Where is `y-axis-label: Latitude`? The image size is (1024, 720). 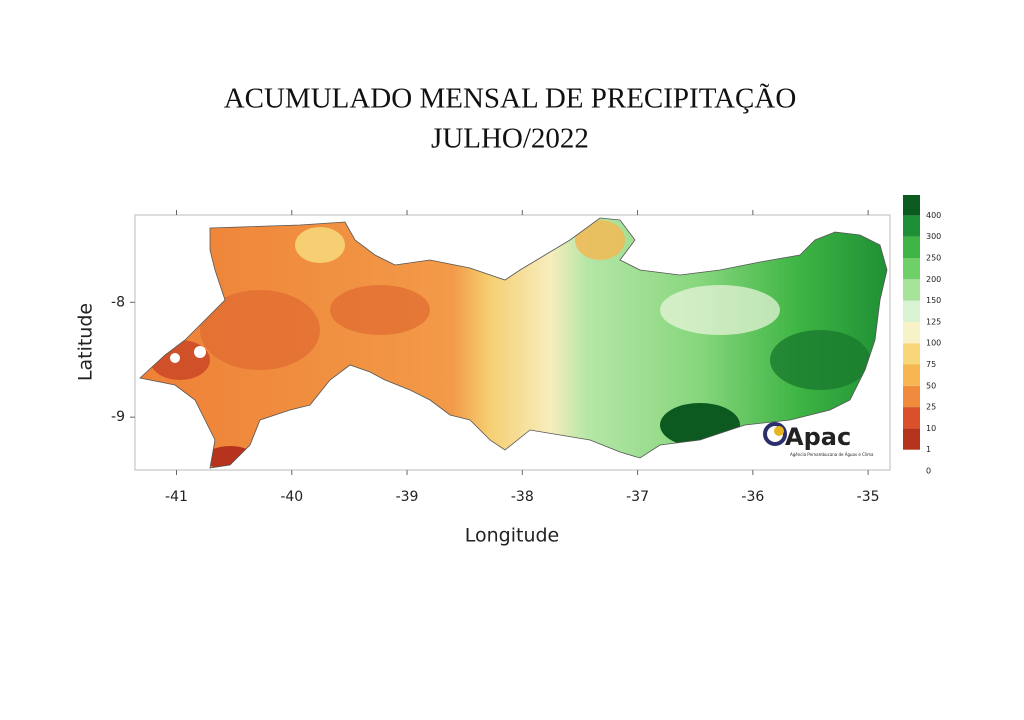 y-axis-label: Latitude is located at coordinates (86, 342).